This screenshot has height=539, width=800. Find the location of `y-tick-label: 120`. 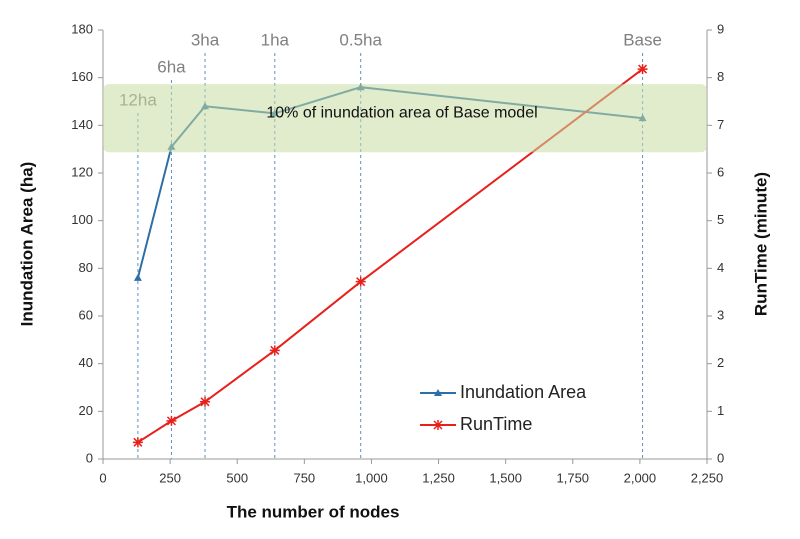

y-tick-label: 120 is located at coordinates (82, 171).